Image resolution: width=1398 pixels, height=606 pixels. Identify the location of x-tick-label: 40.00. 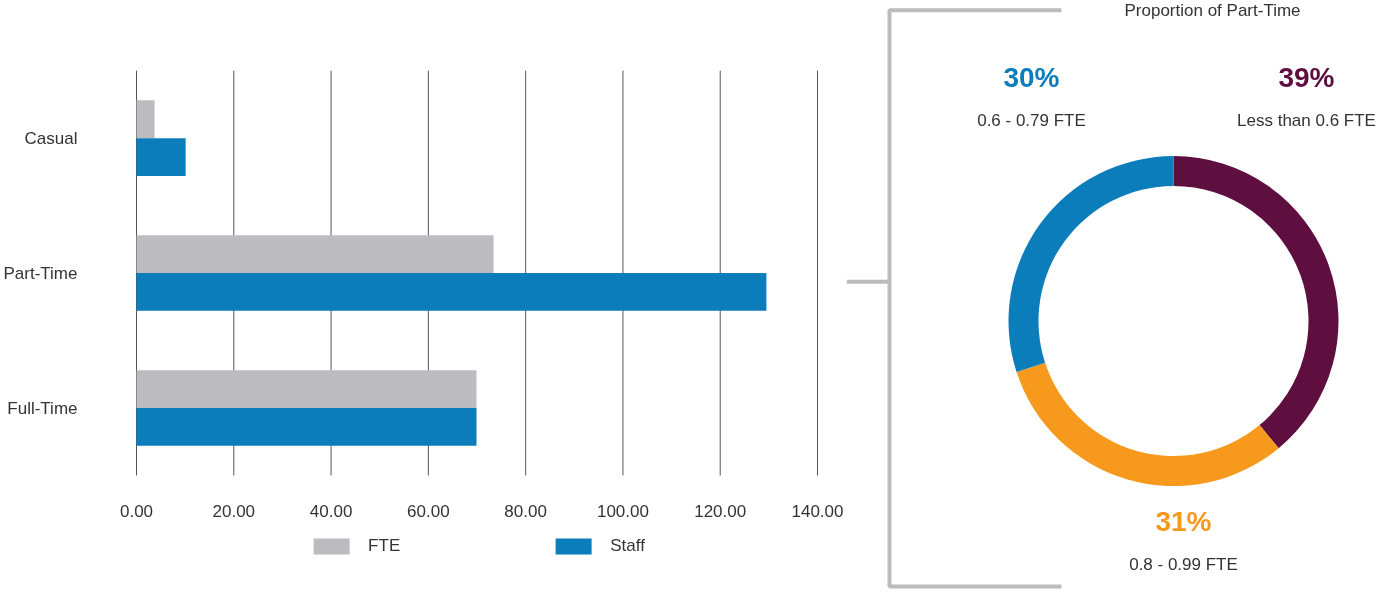
(331, 512).